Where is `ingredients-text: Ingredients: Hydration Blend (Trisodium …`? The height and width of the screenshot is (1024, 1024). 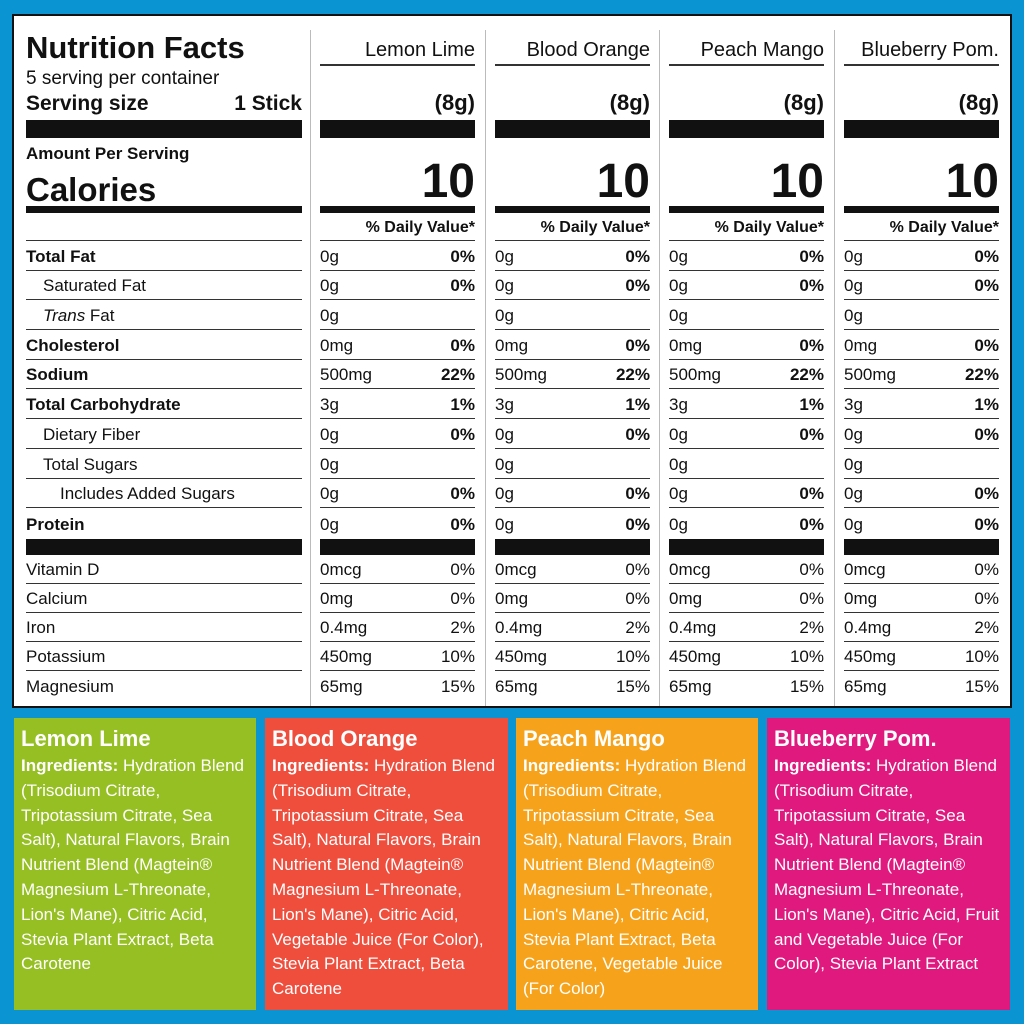
ingredients-text: Ingredients: Hydration Blend (Trisodium … is located at coordinates (135, 865).